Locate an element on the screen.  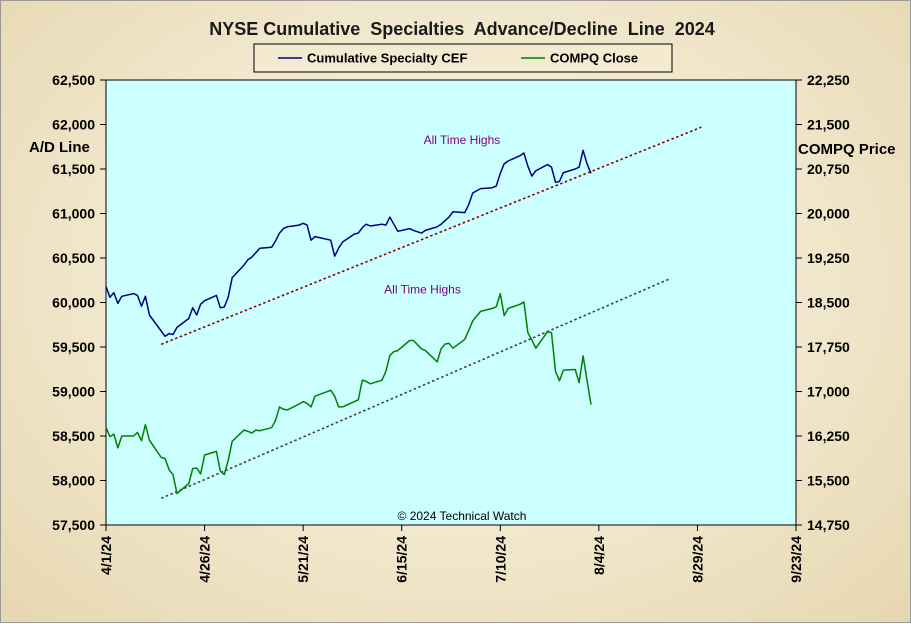
y-left-tick-label: 62,000 is located at coordinates (73, 125).